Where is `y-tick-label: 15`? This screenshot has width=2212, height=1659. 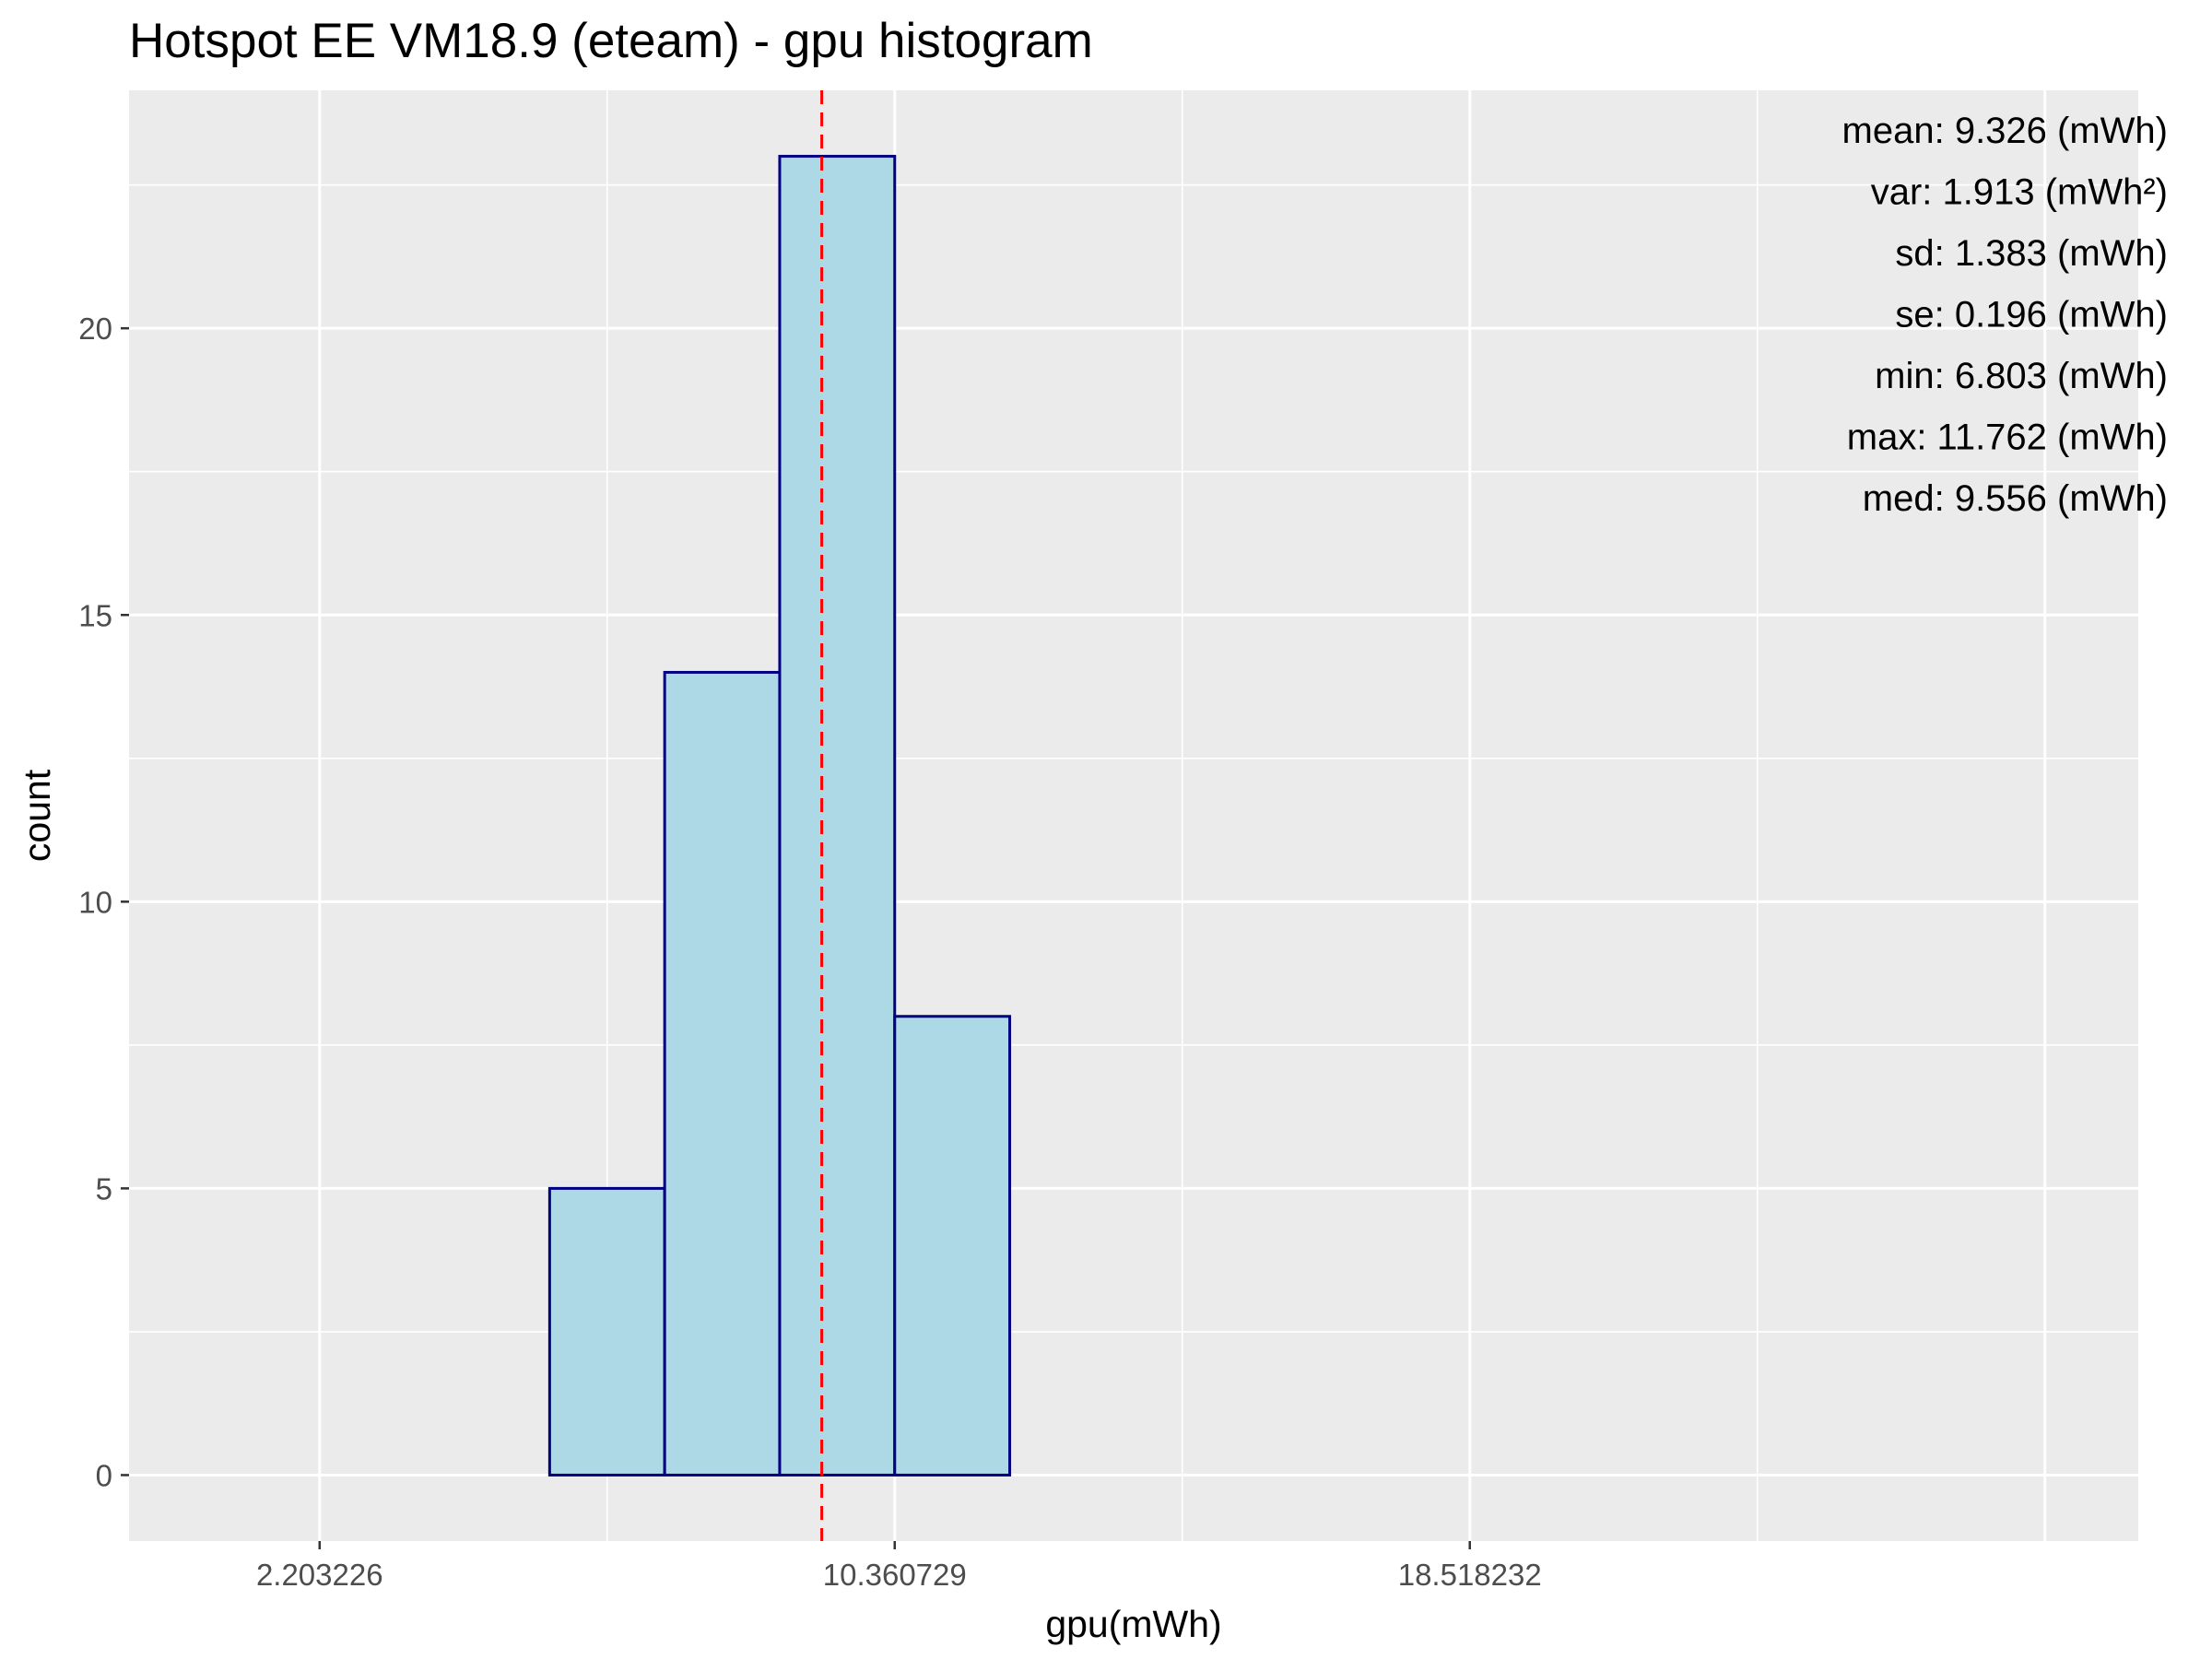 y-tick-label: 15 is located at coordinates (95, 615).